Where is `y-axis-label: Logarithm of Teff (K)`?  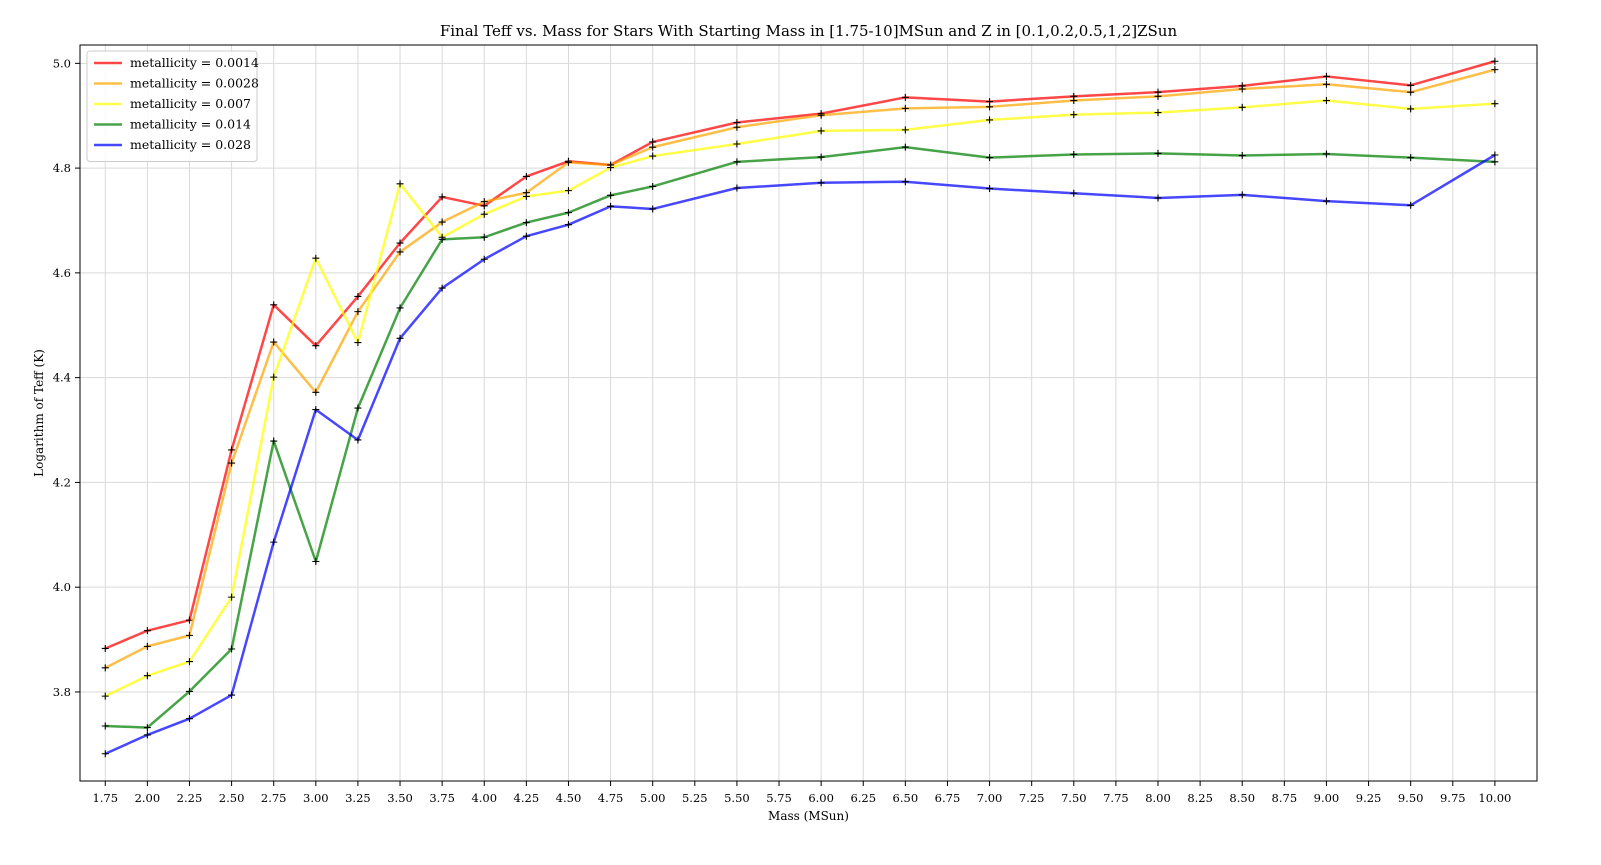 y-axis-label: Logarithm of Teff (K) is located at coordinates (39, 413).